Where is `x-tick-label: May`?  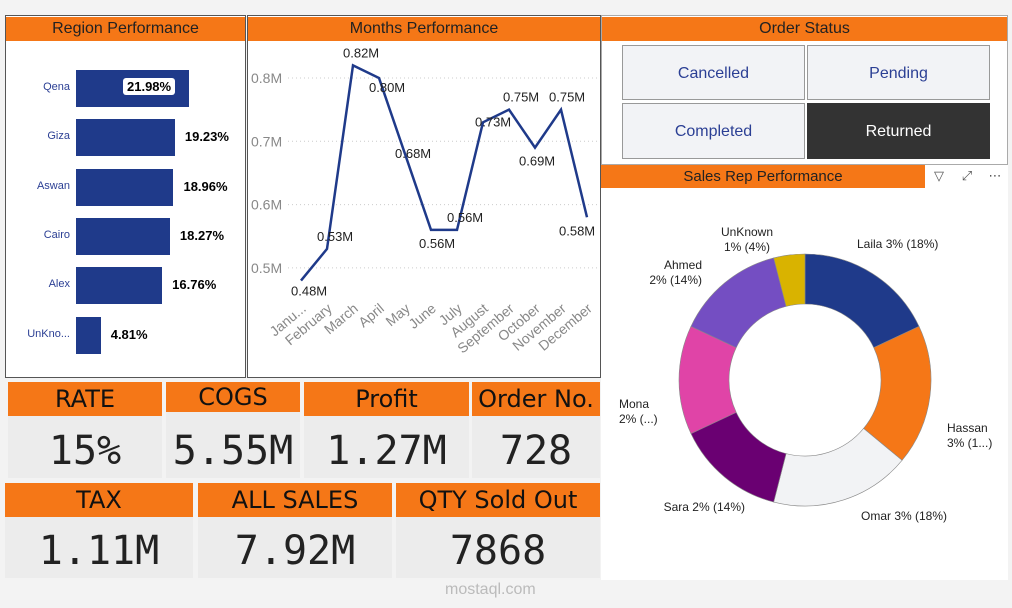 x-tick-label: May is located at coordinates (397, 314).